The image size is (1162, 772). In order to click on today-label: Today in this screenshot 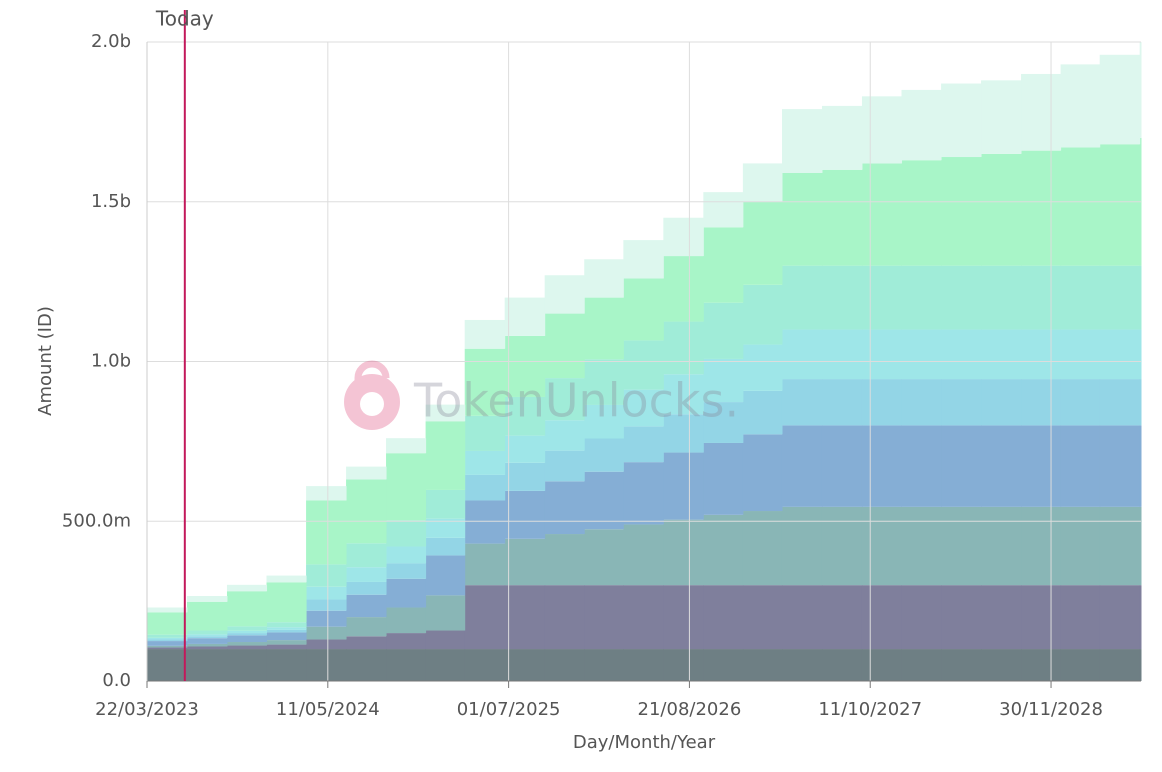, I will do `click(184, 19)`.